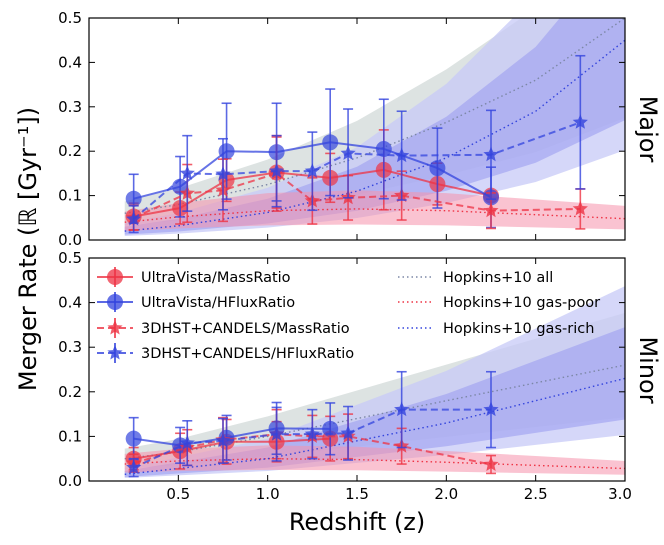 Image resolution: width=664 pixels, height=545 pixels. Describe the element at coordinates (357, 522) in the screenshot. I see `x-axis-label: Redshift (z)` at that location.